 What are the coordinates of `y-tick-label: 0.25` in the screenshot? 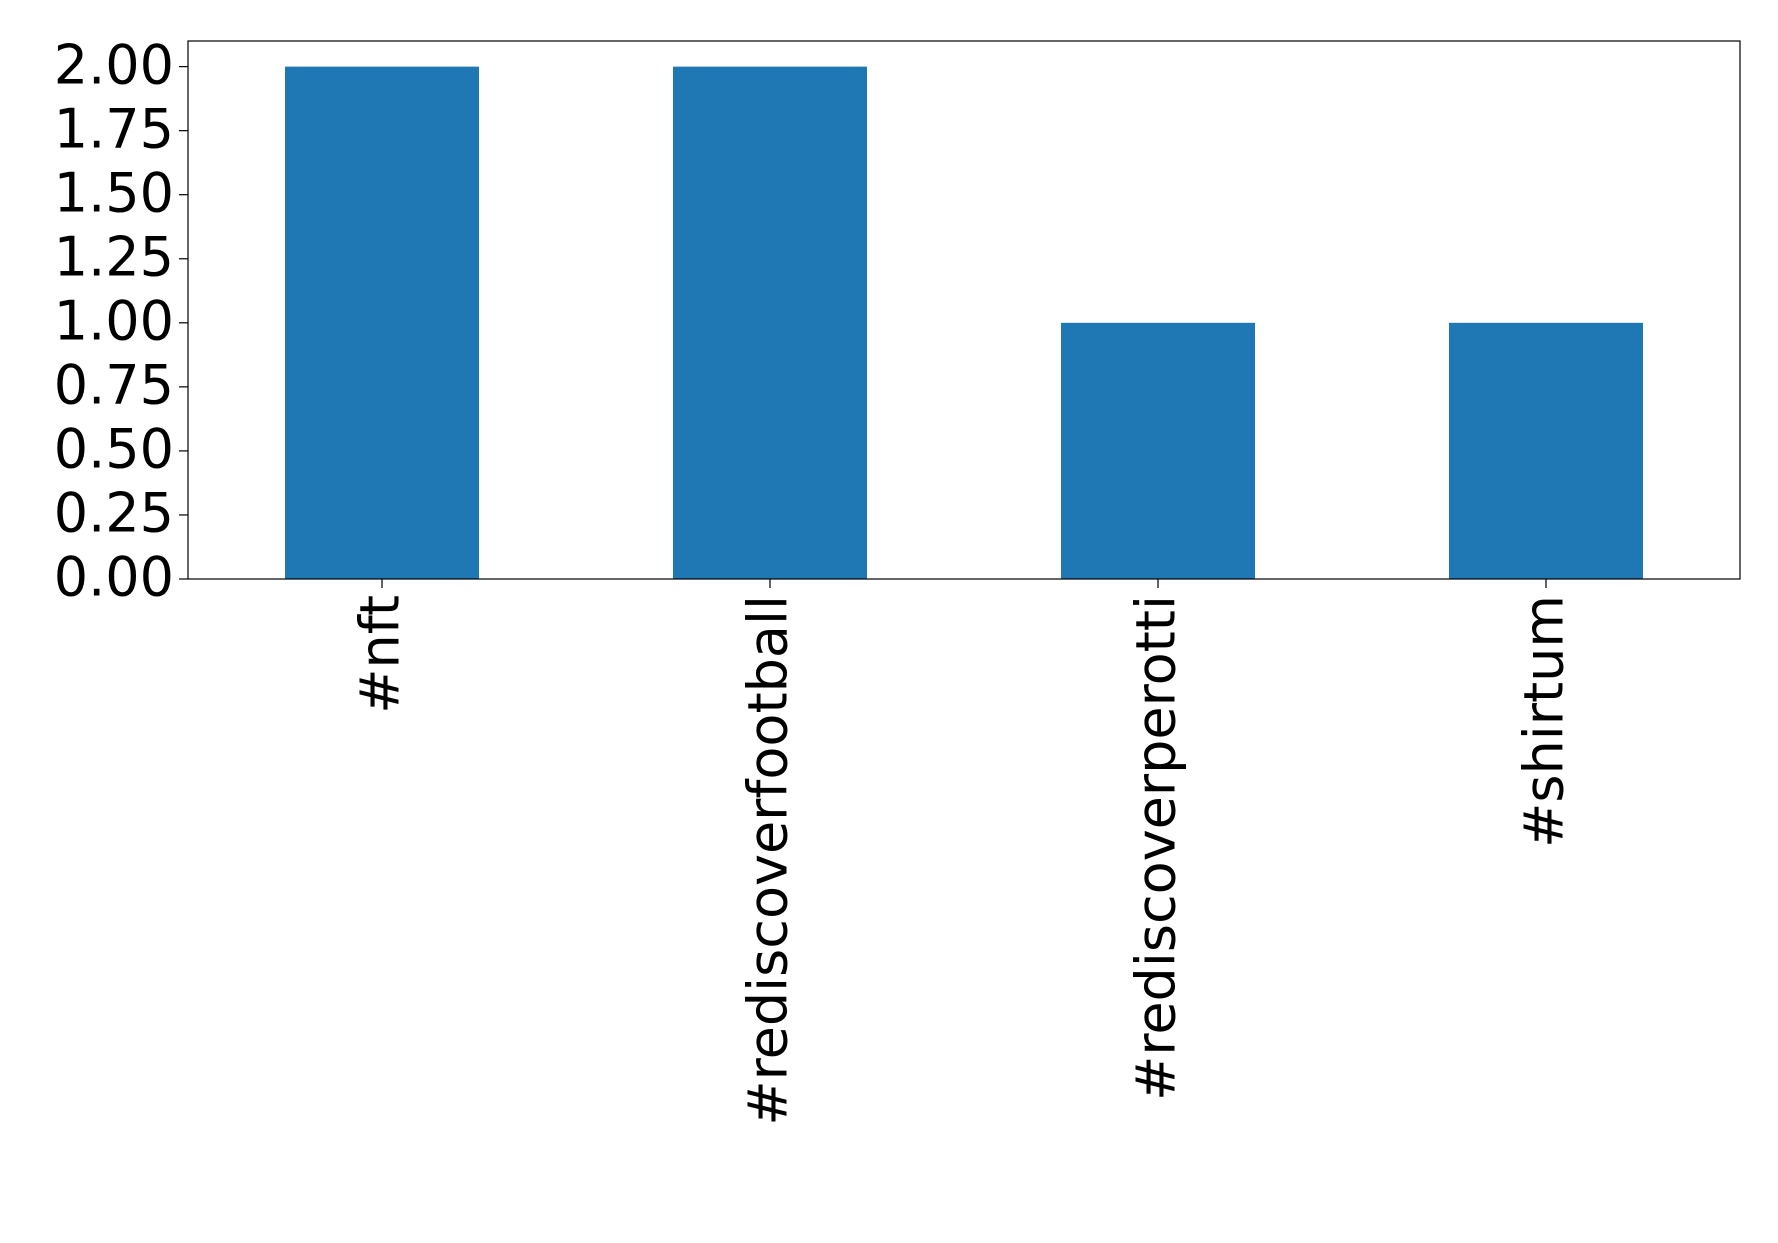 It's located at (114, 513).